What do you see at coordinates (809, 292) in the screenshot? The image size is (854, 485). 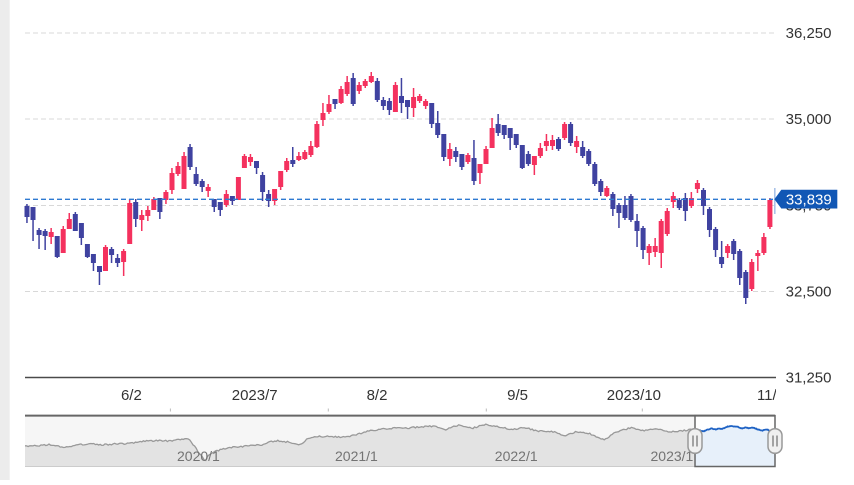 I see `svg-text: 32,500` at bounding box center [809, 292].